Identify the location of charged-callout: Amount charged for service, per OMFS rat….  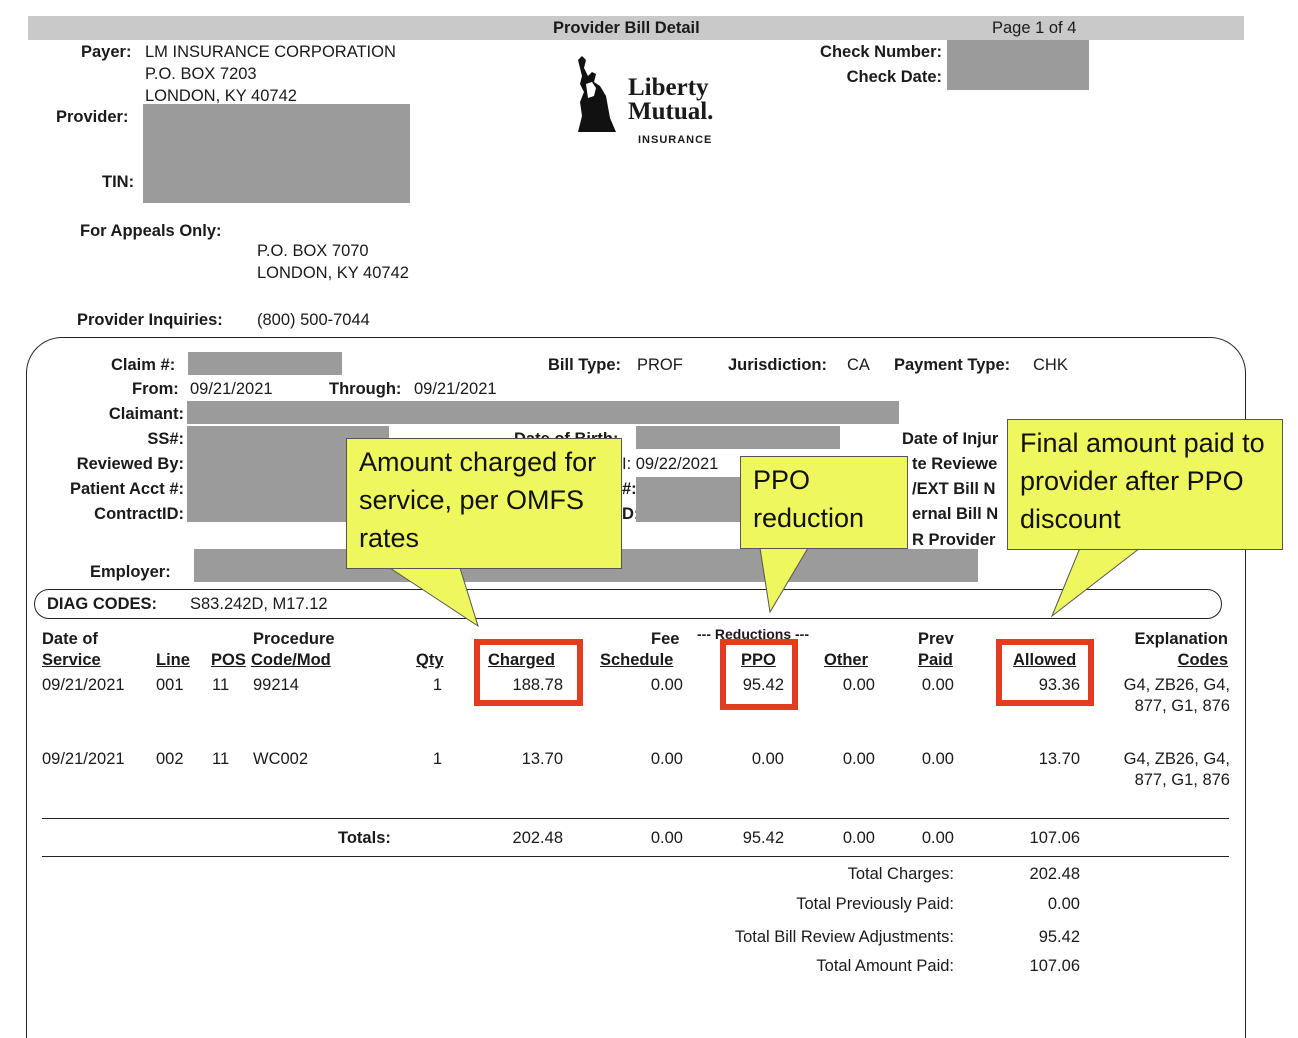
(484, 503).